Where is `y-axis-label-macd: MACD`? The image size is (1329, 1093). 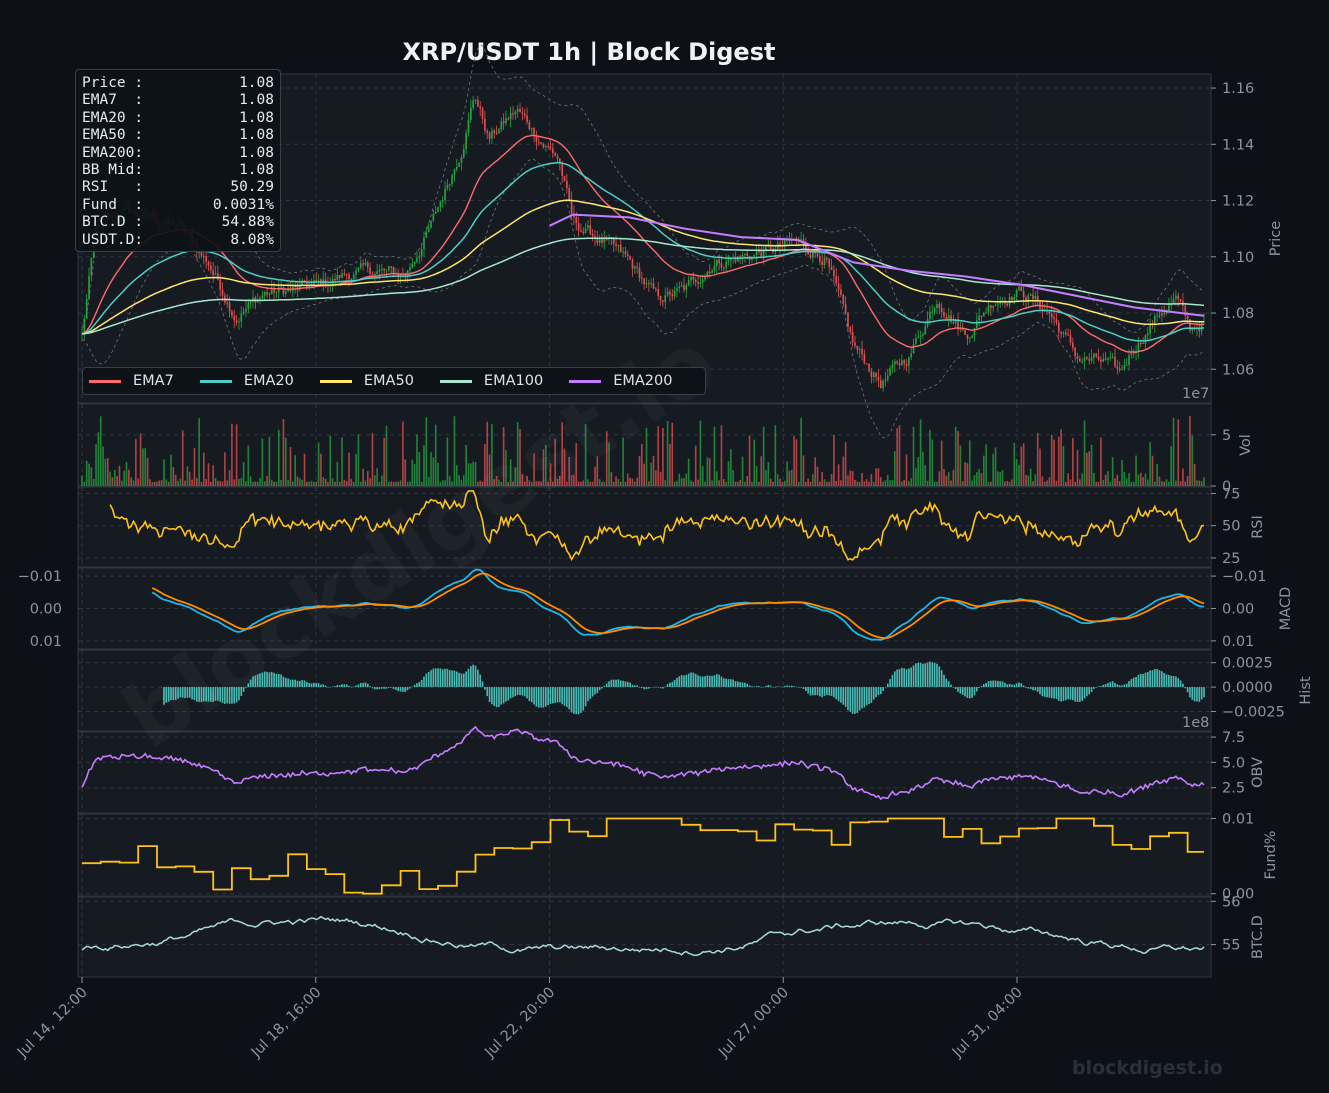 y-axis-label-macd: MACD is located at coordinates (1286, 608).